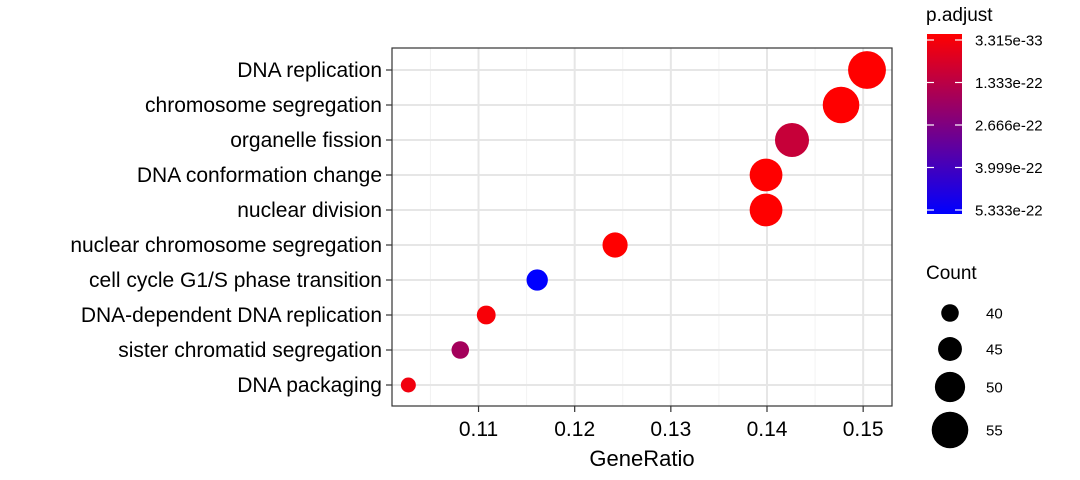 The height and width of the screenshot is (480, 1080). What do you see at coordinates (259, 175) in the screenshot?
I see `category-label: DNA conformation change` at bounding box center [259, 175].